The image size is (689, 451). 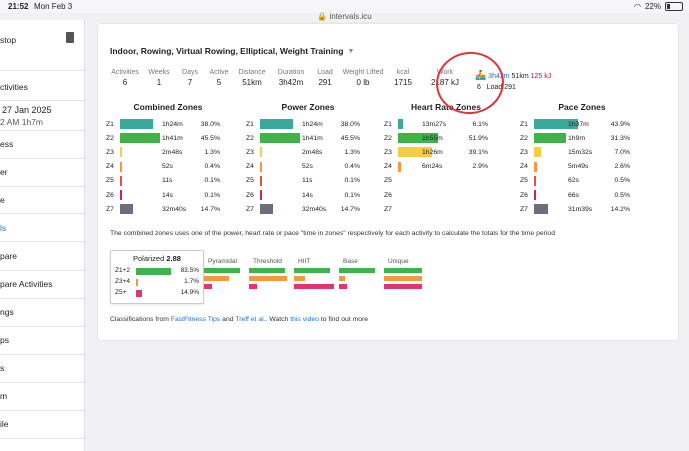 I want to click on url-label: intervals.icu, so click(x=350, y=16).